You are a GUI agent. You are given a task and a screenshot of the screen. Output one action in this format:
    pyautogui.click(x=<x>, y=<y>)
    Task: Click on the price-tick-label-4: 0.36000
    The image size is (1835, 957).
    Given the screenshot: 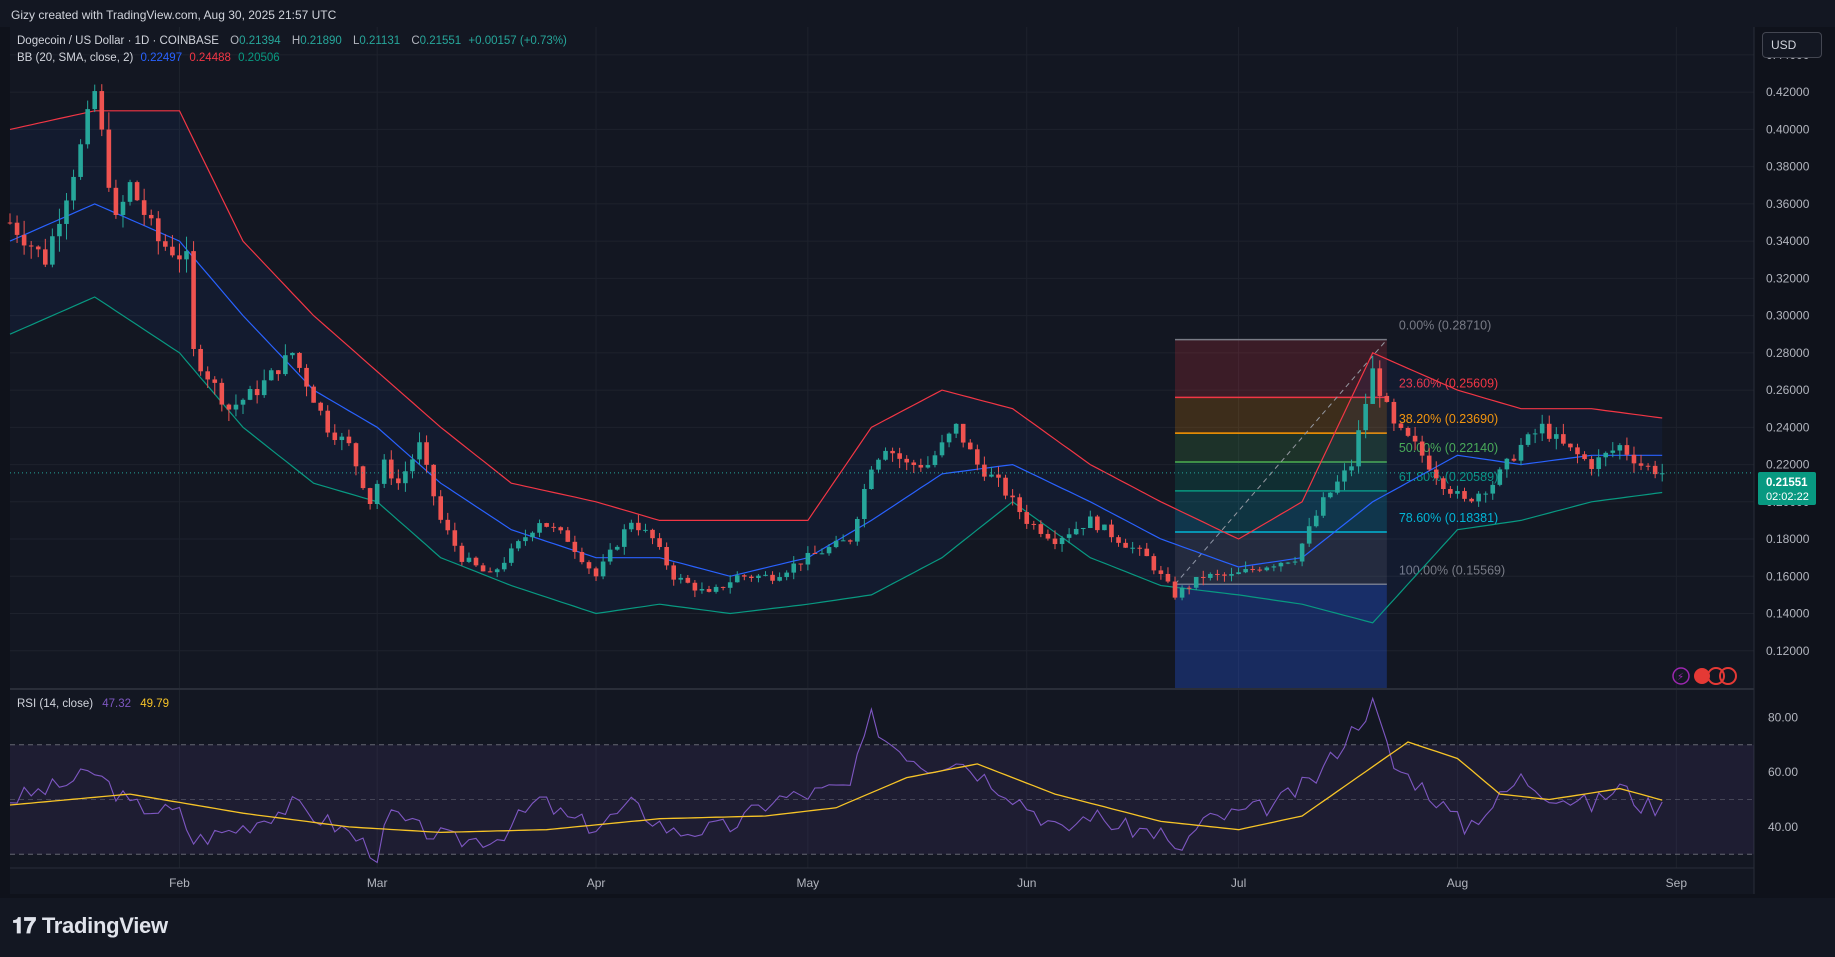 What is the action you would take?
    pyautogui.click(x=1788, y=204)
    